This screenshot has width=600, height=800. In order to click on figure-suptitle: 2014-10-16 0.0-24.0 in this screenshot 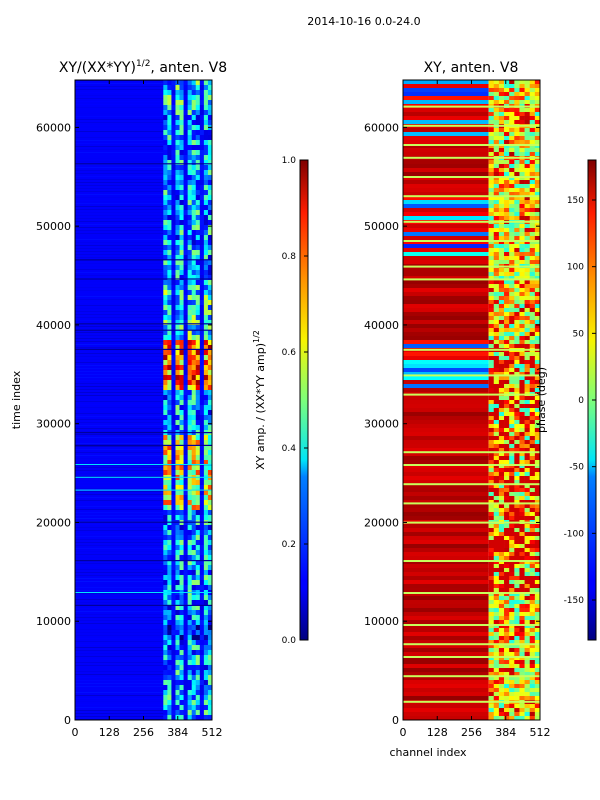, I will do `click(363, 21)`.